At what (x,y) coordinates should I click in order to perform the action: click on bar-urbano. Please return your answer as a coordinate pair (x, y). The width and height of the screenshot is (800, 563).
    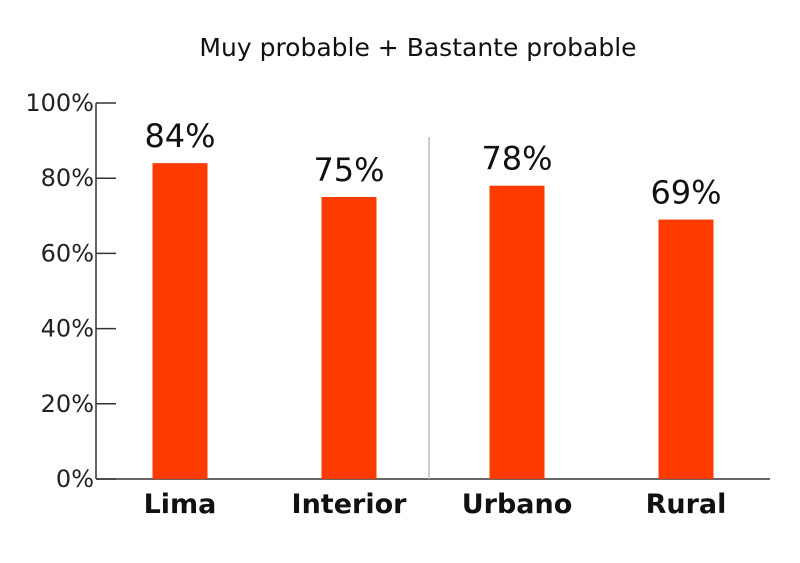
    Looking at the image, I should click on (517, 332).